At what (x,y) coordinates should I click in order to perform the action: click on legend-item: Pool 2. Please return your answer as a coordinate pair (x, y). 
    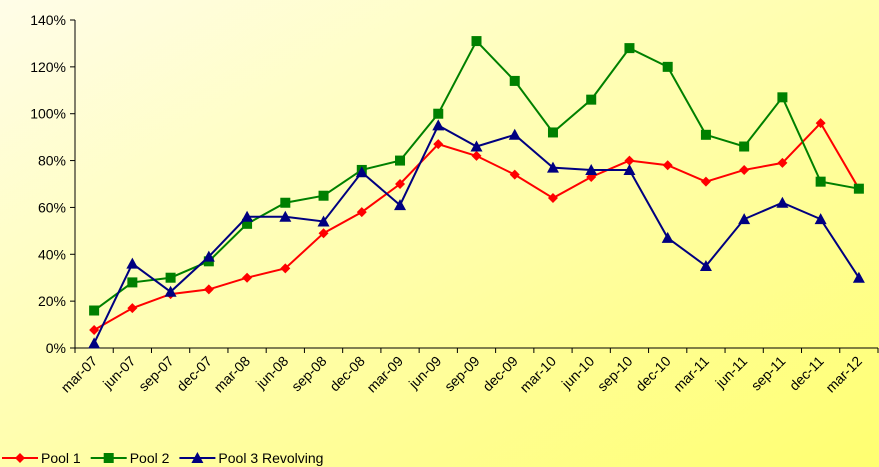
    Looking at the image, I should click on (130, 458).